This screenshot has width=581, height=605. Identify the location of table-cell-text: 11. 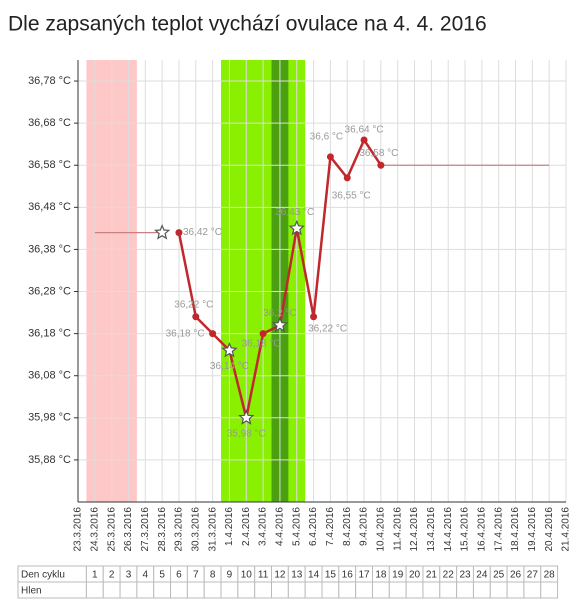
(263, 575).